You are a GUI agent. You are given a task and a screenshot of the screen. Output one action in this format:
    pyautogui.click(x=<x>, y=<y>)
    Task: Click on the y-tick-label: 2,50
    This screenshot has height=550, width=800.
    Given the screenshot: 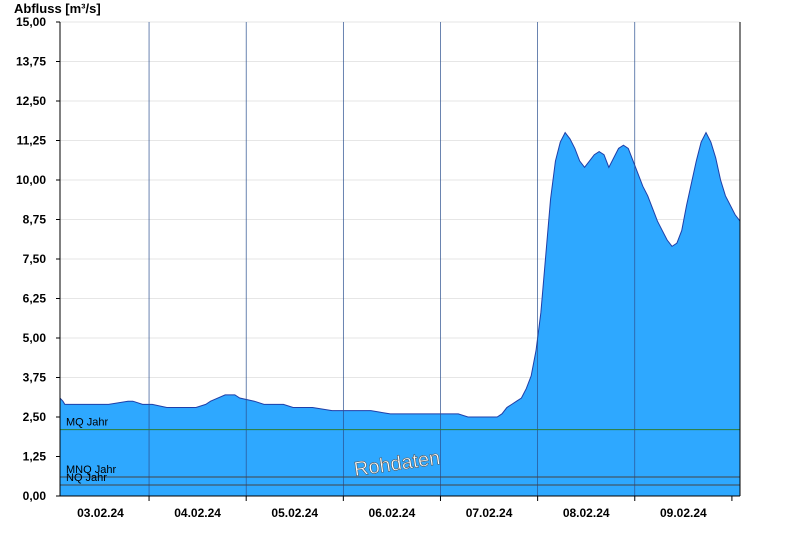 What is the action you would take?
    pyautogui.click(x=35, y=417)
    